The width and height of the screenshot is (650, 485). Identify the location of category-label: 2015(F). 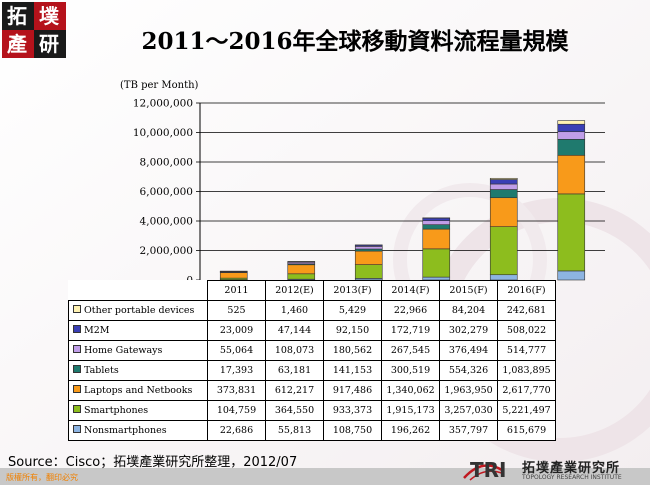
(468, 290).